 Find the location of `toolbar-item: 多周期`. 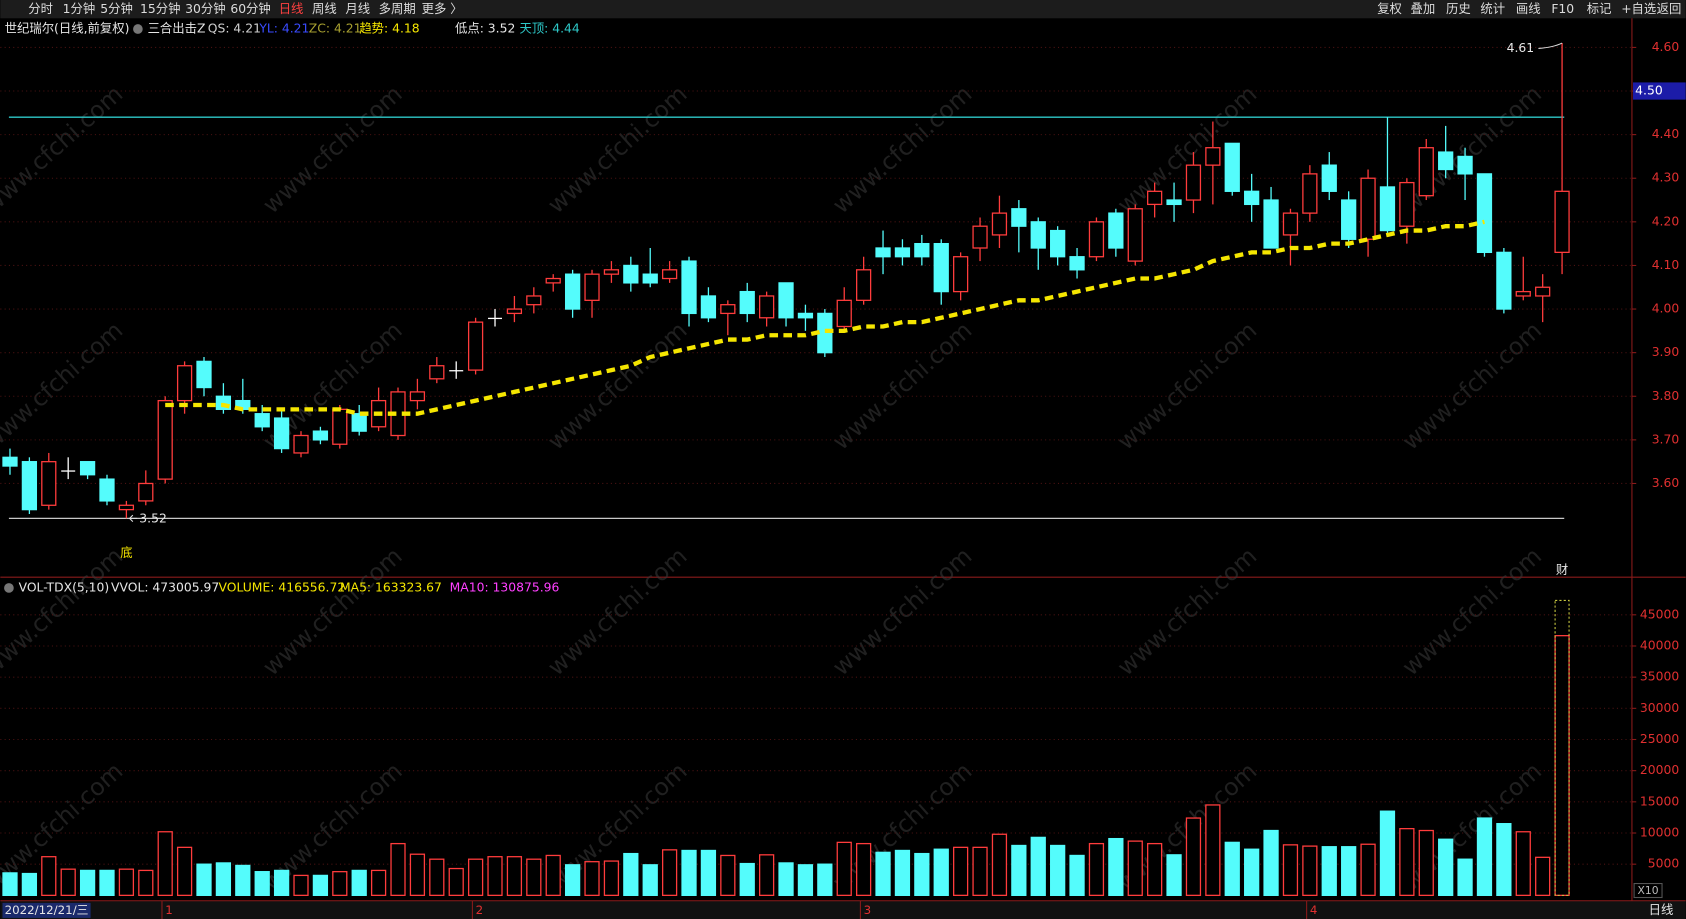

toolbar-item: 多周期 is located at coordinates (397, 9).